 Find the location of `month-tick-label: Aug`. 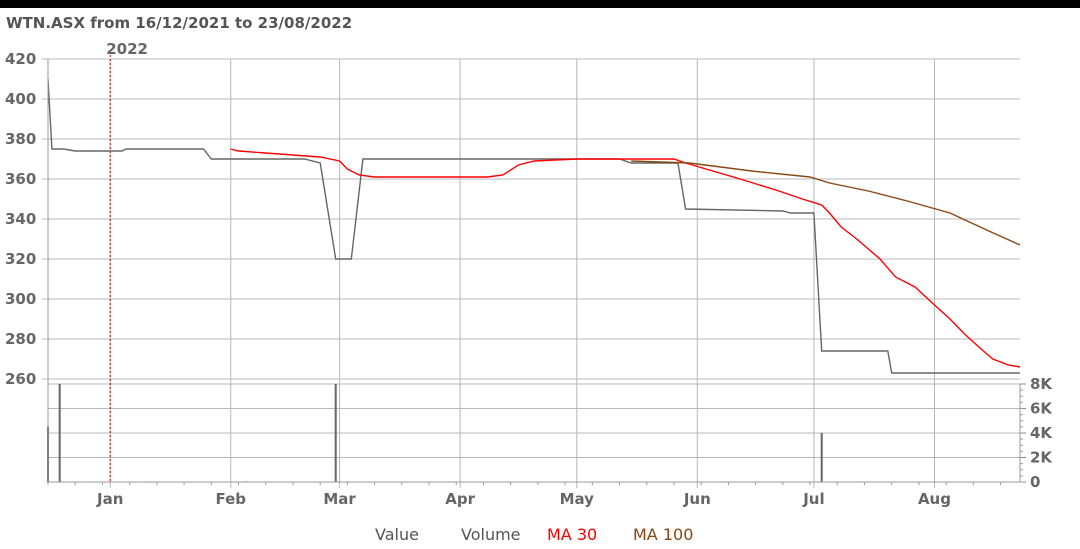

month-tick-label: Aug is located at coordinates (934, 499).